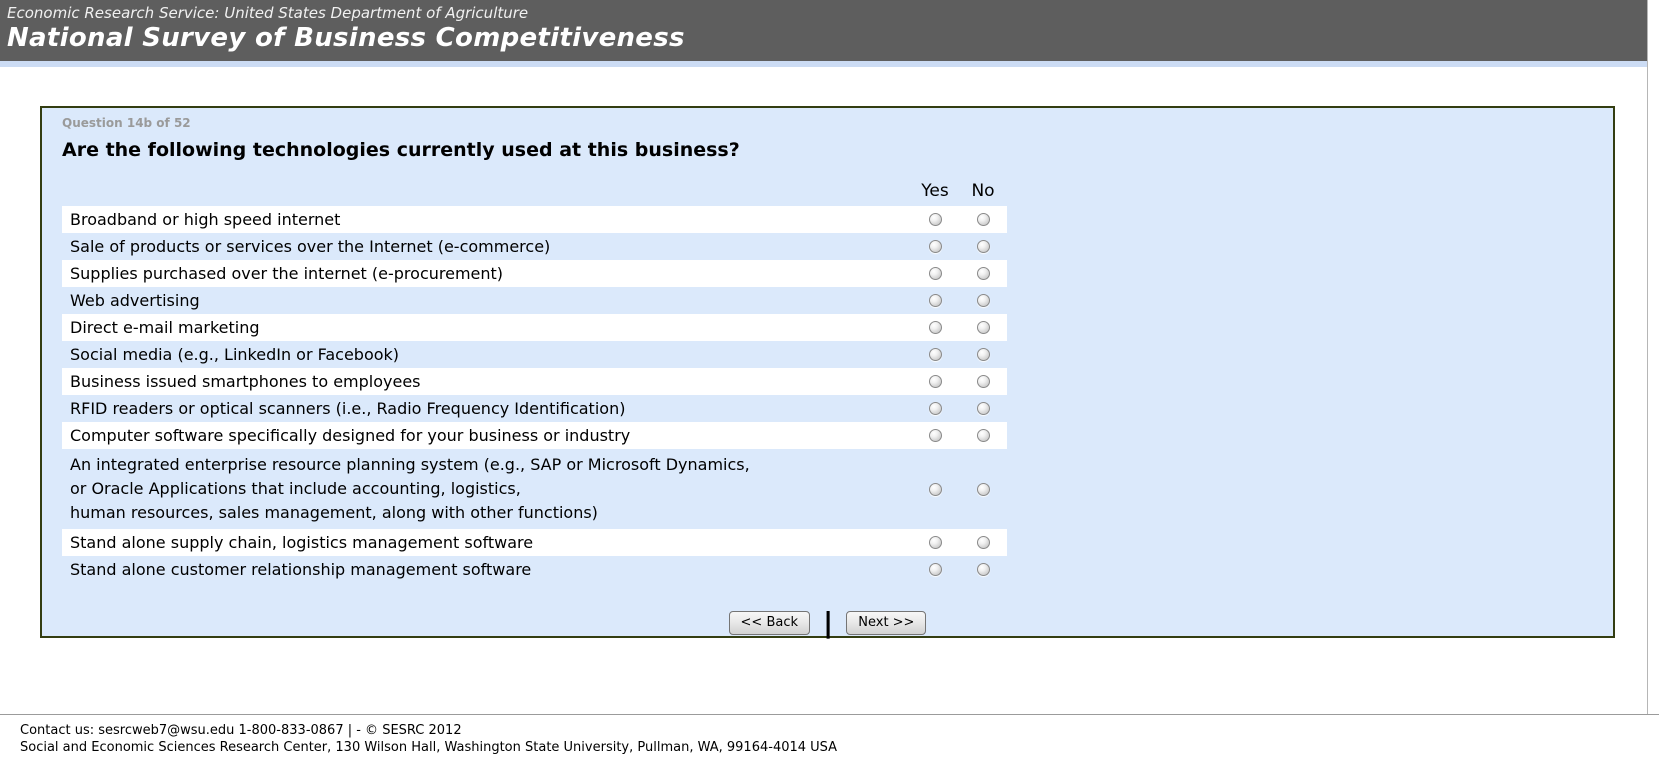  I want to click on column-header-yes: Yes, so click(935, 191).